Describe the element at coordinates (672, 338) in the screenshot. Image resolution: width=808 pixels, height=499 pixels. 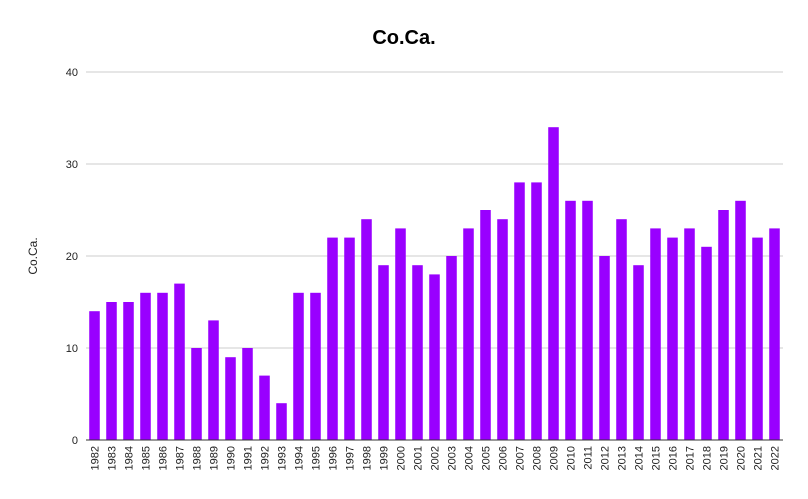
I see `bar-2016` at that location.